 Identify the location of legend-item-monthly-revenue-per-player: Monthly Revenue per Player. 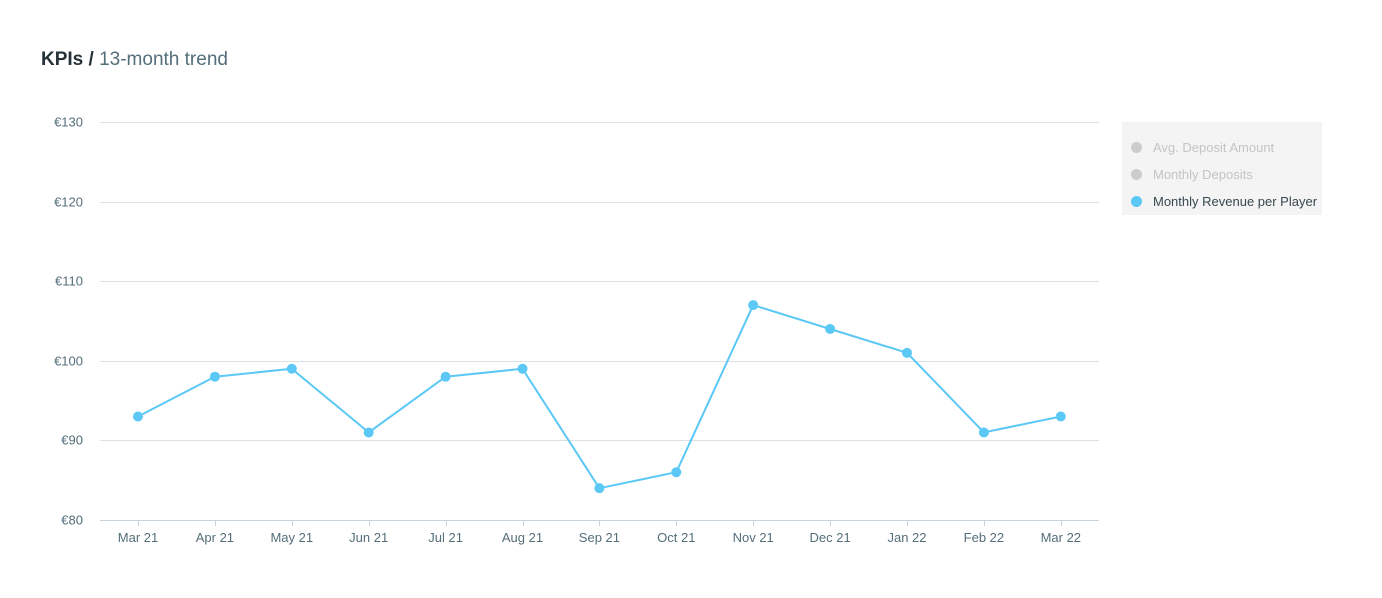
(1222, 201).